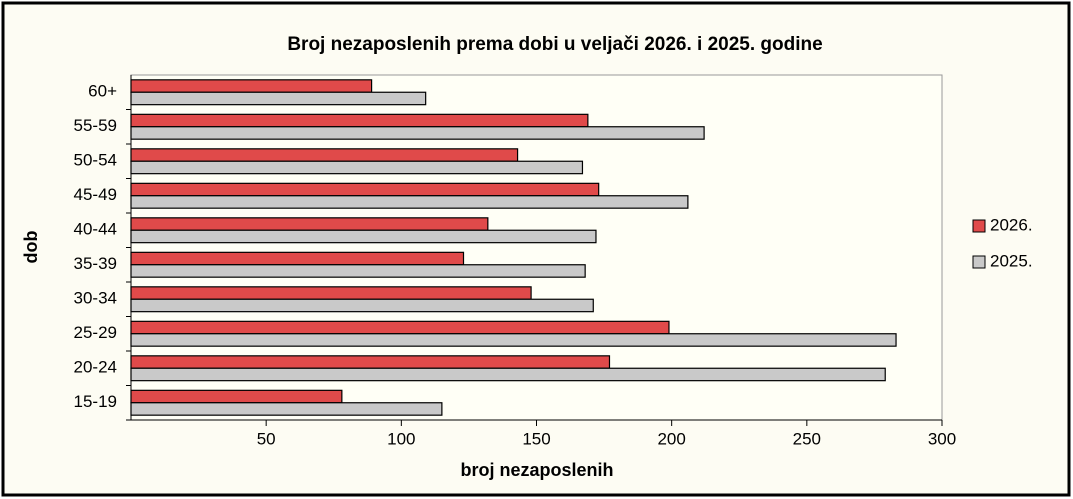  I want to click on x-tick-label: 250, so click(807, 438).